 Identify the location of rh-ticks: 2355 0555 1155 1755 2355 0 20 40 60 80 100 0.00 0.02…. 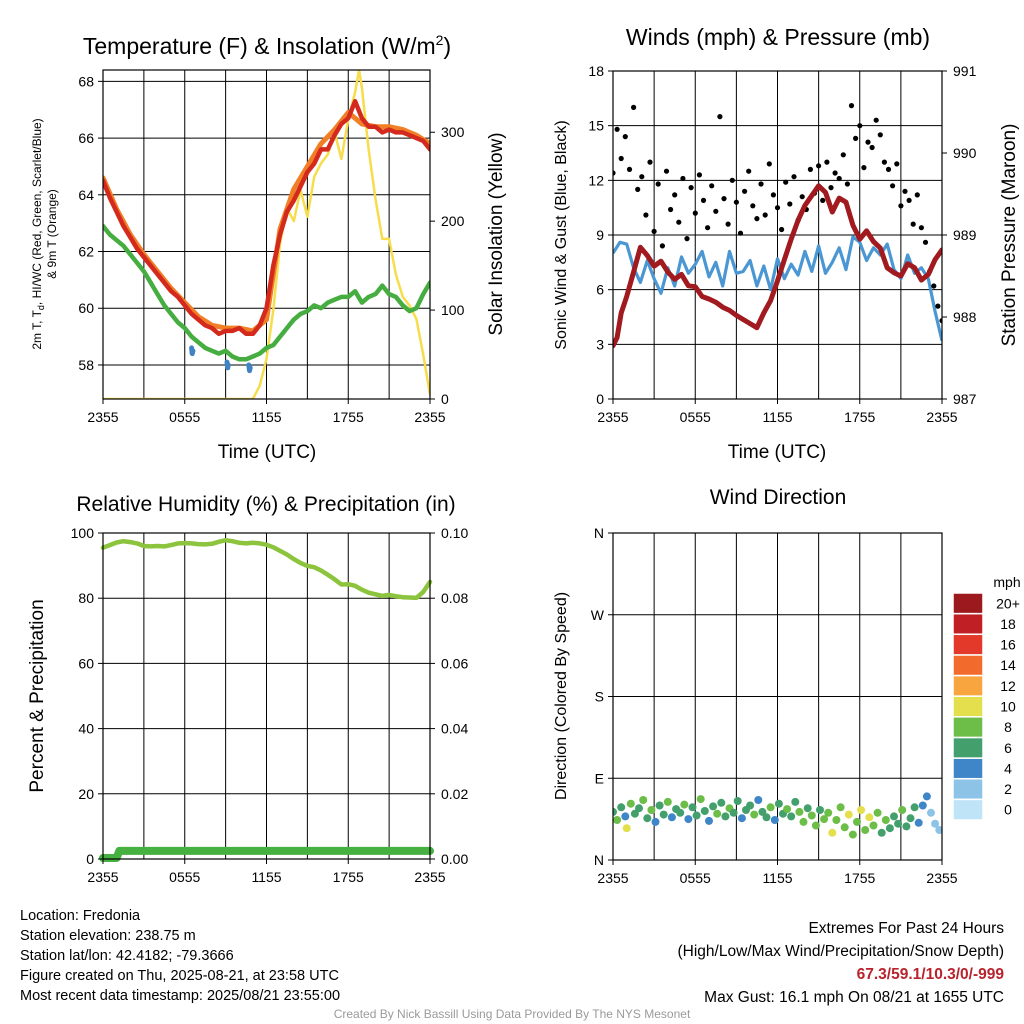
(270, 705).